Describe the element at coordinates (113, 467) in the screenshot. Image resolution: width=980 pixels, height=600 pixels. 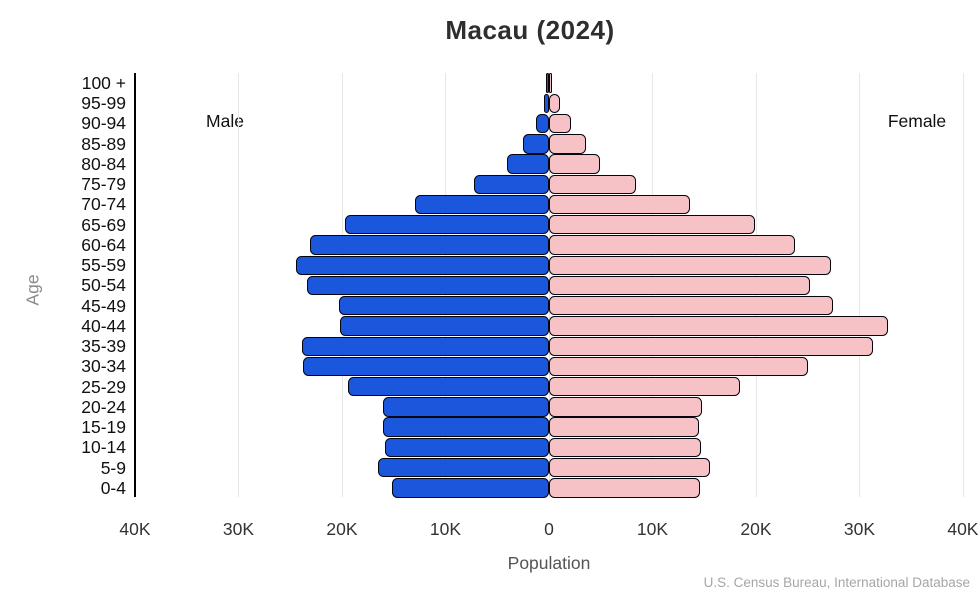
I see `age-tick-label: 5-9` at that location.